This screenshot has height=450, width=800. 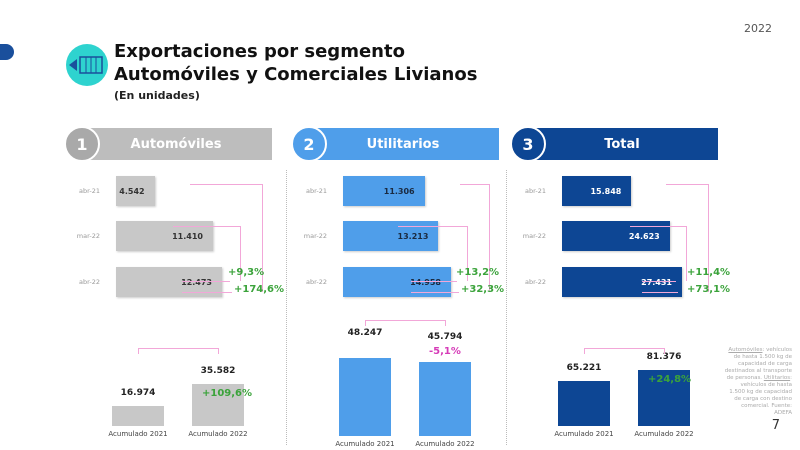 What do you see at coordinates (781, 409) in the screenshot?
I see `footnote-source: Fuente: ADEFA` at bounding box center [781, 409].